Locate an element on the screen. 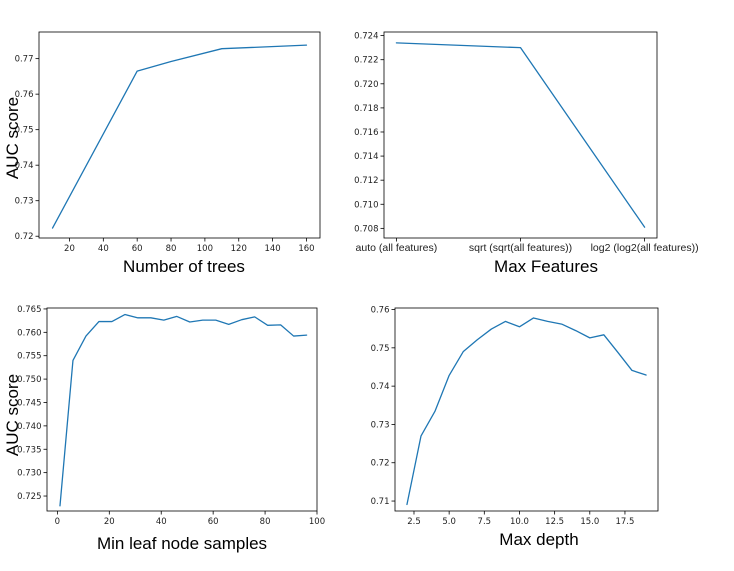 The width and height of the screenshot is (734, 571). y-tick-label: 0.718 is located at coordinates (366, 109).